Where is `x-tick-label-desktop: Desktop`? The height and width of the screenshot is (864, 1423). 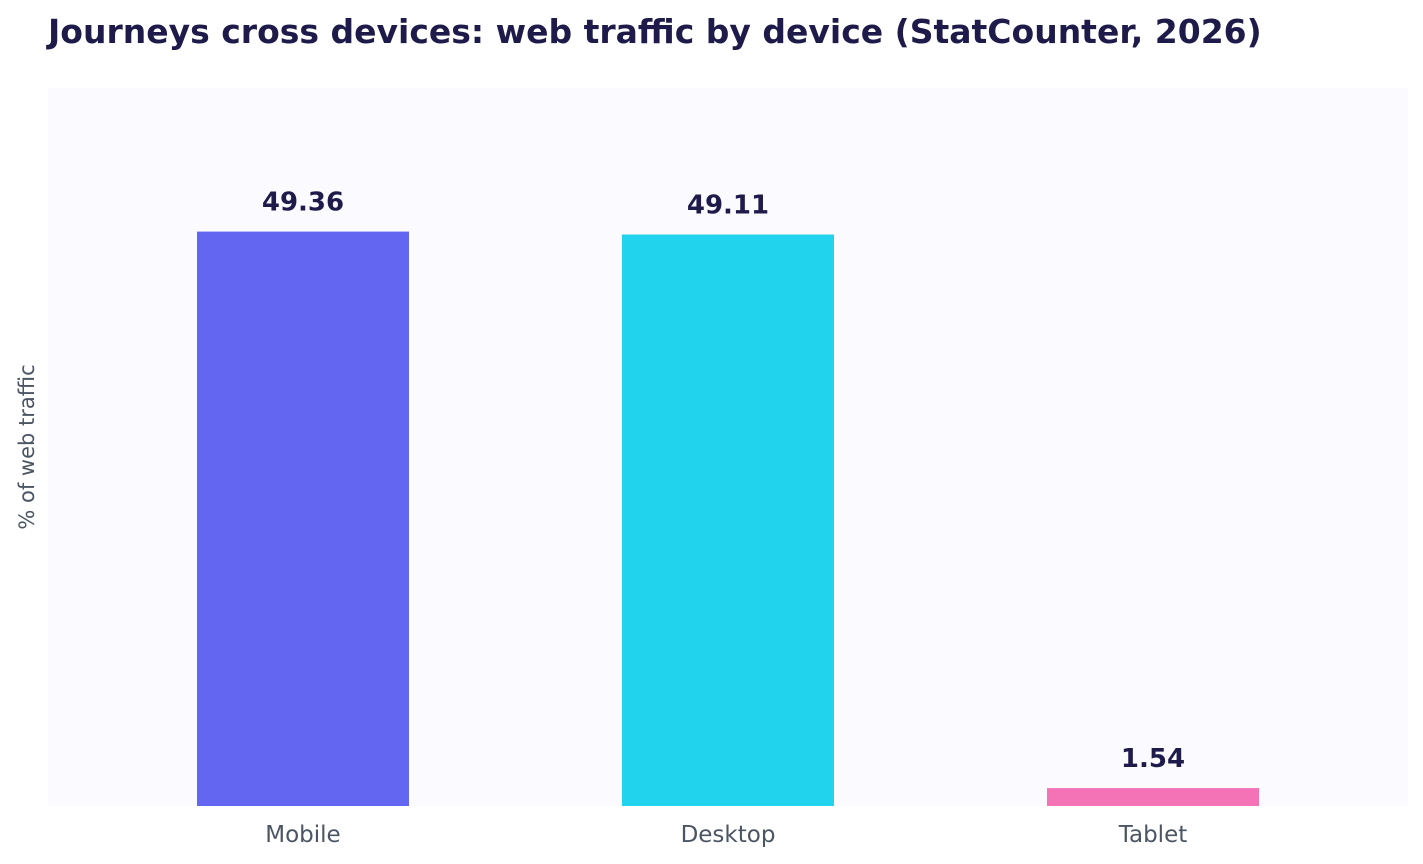
x-tick-label-desktop: Desktop is located at coordinates (728, 835).